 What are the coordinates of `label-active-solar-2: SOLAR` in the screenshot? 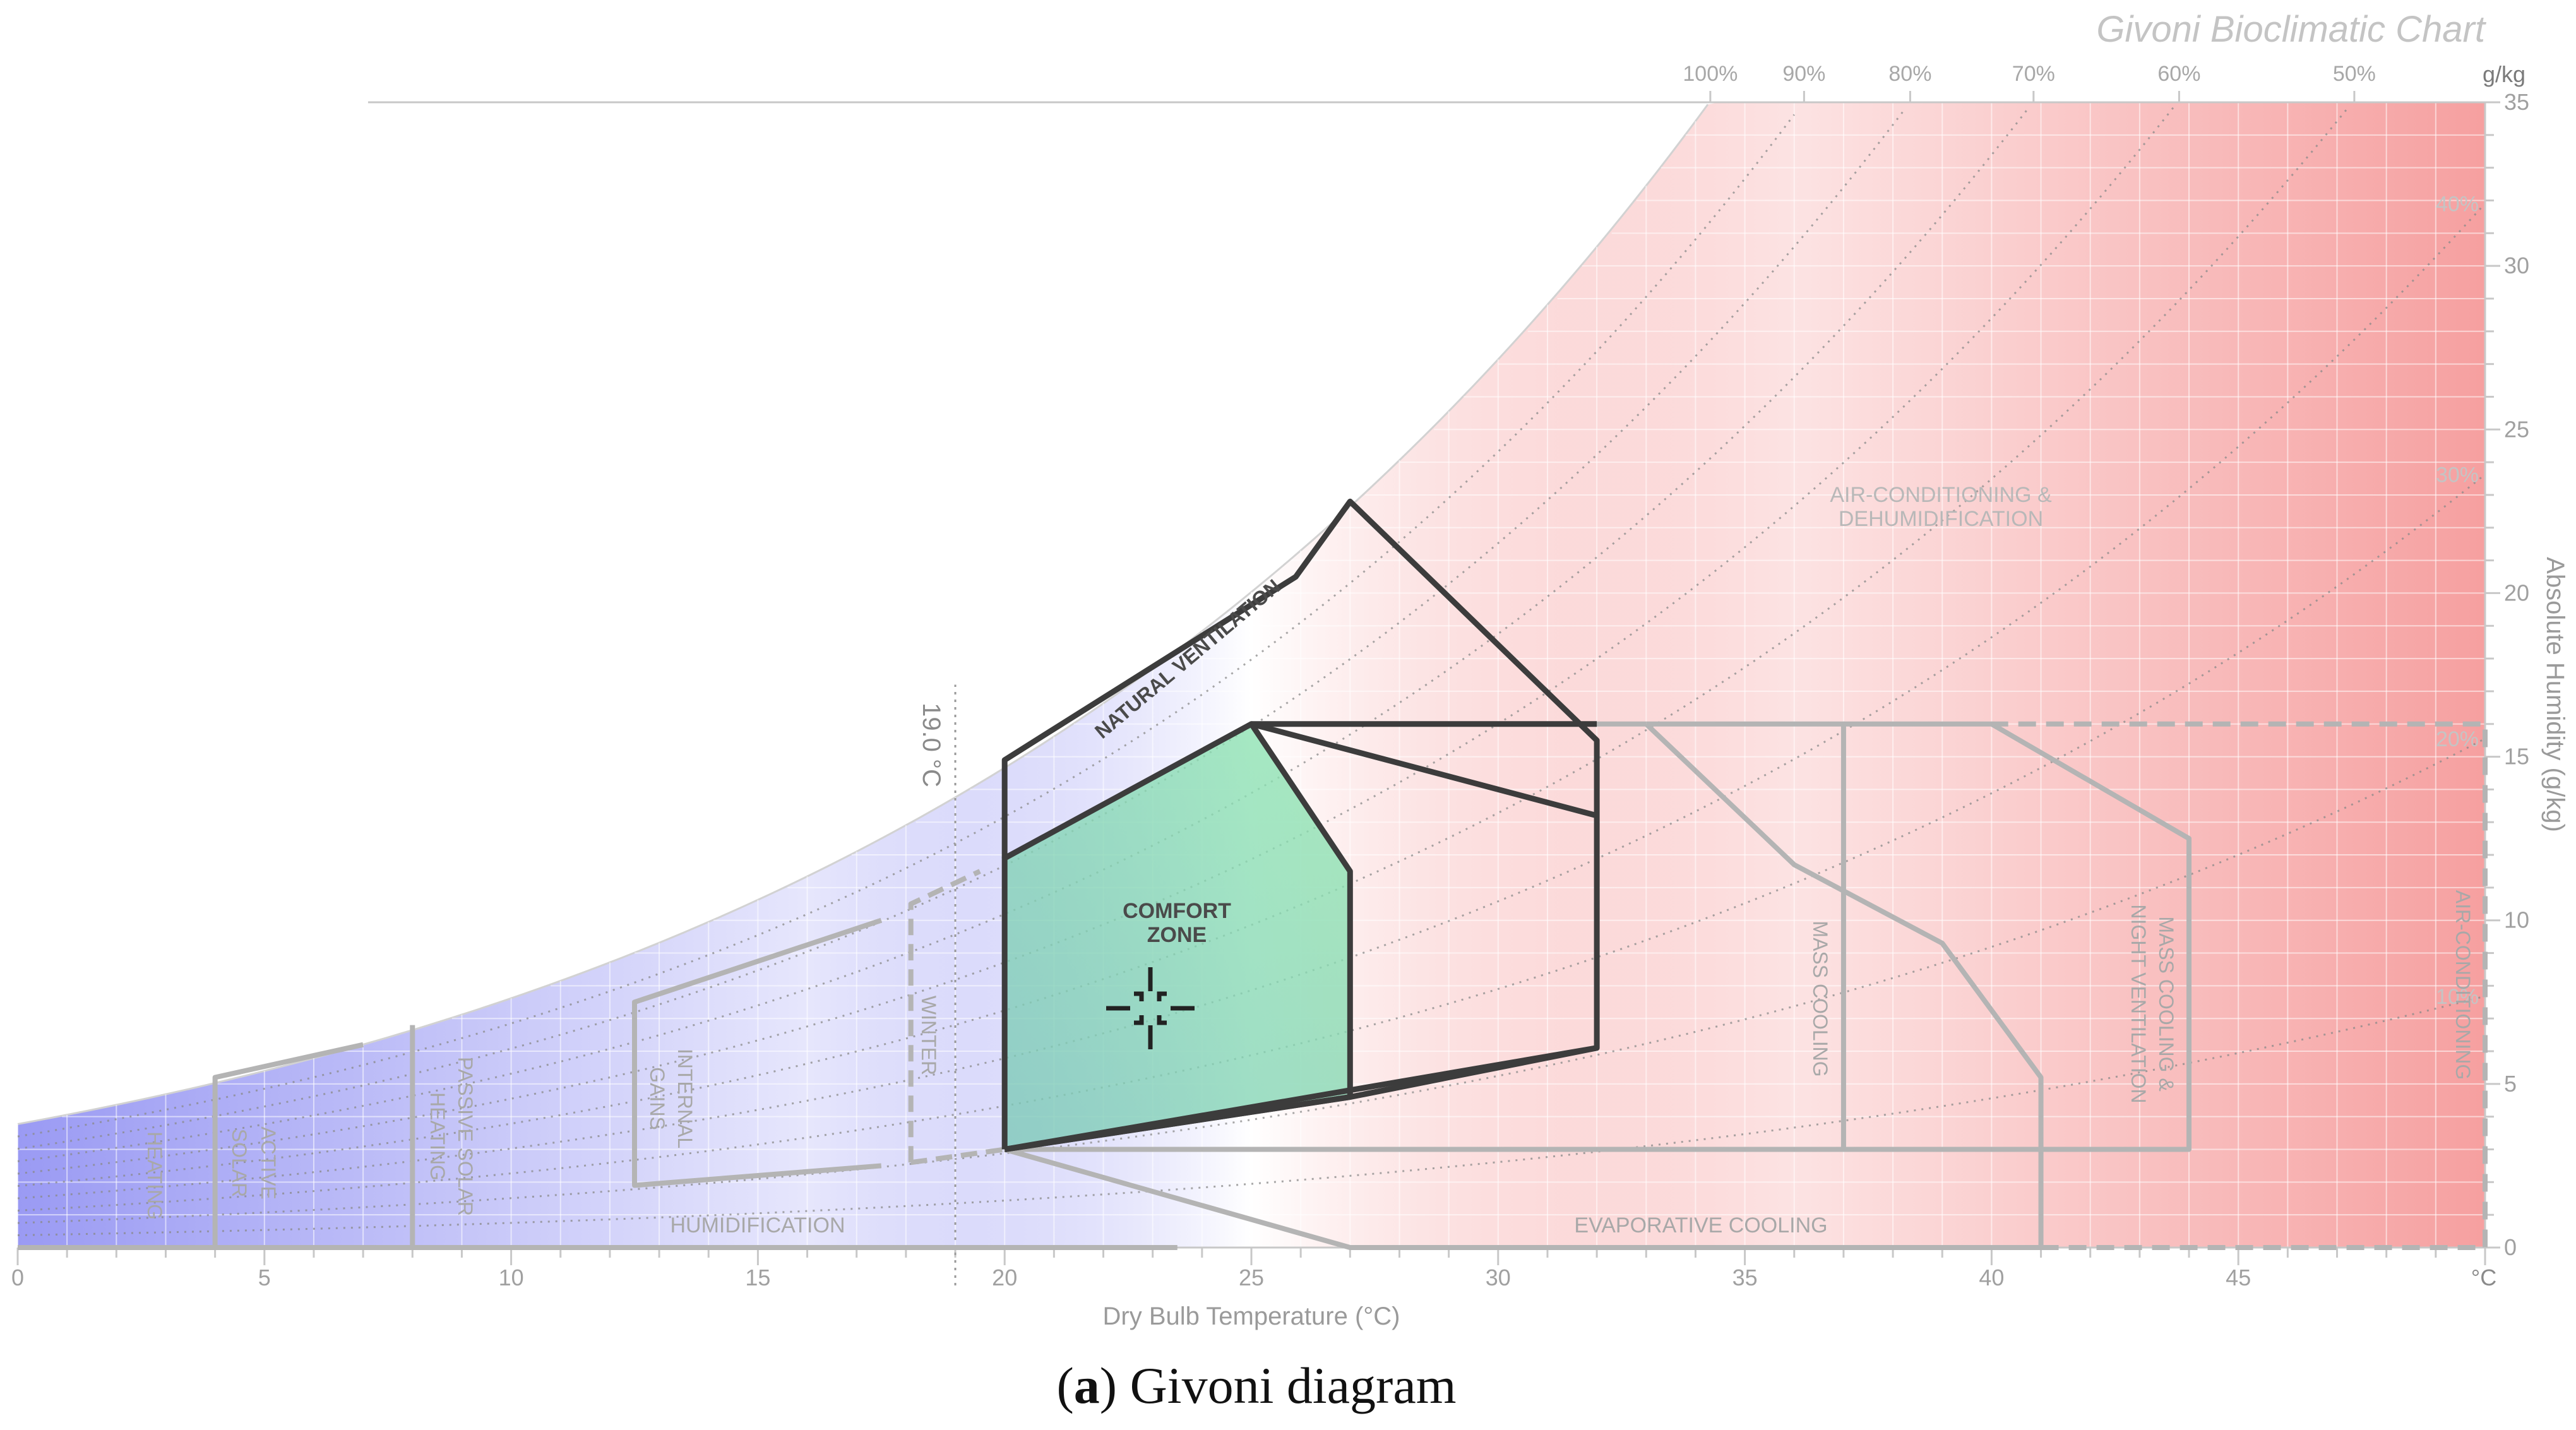 It's located at (239, 1163).